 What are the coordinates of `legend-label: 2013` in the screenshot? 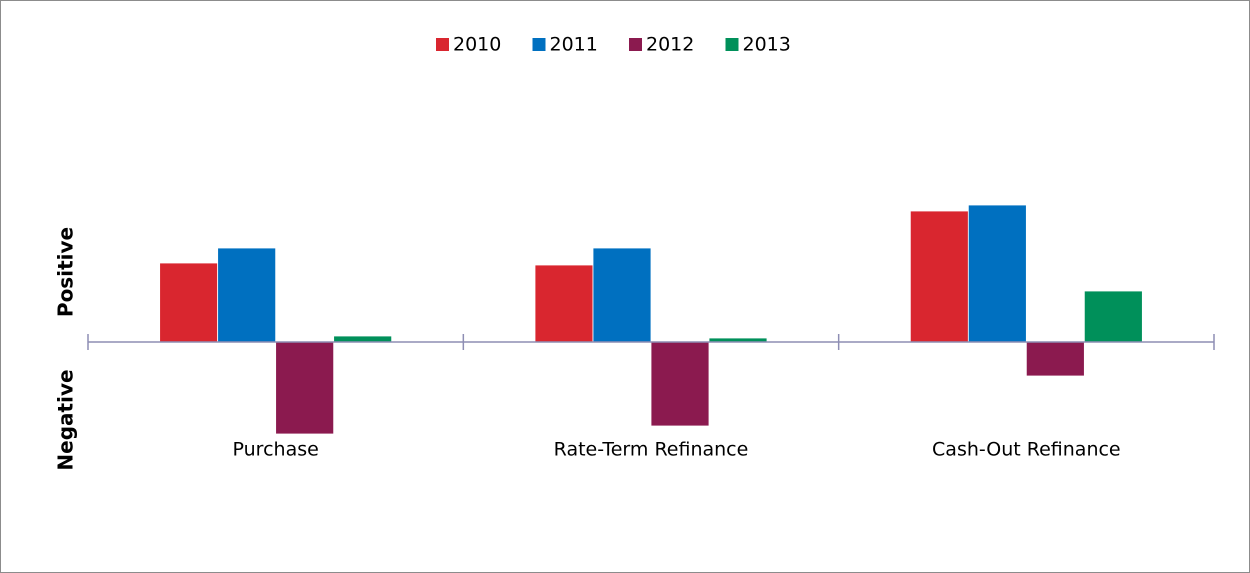 It's located at (767, 45).